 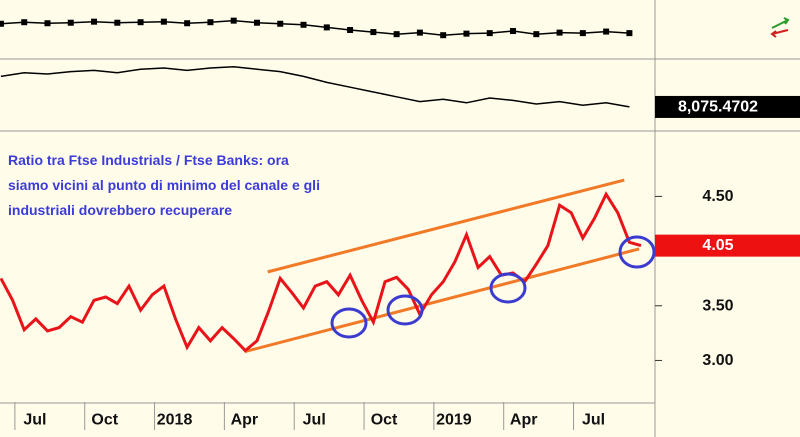 I want to click on x-tick-label: 2018, so click(x=175, y=420).